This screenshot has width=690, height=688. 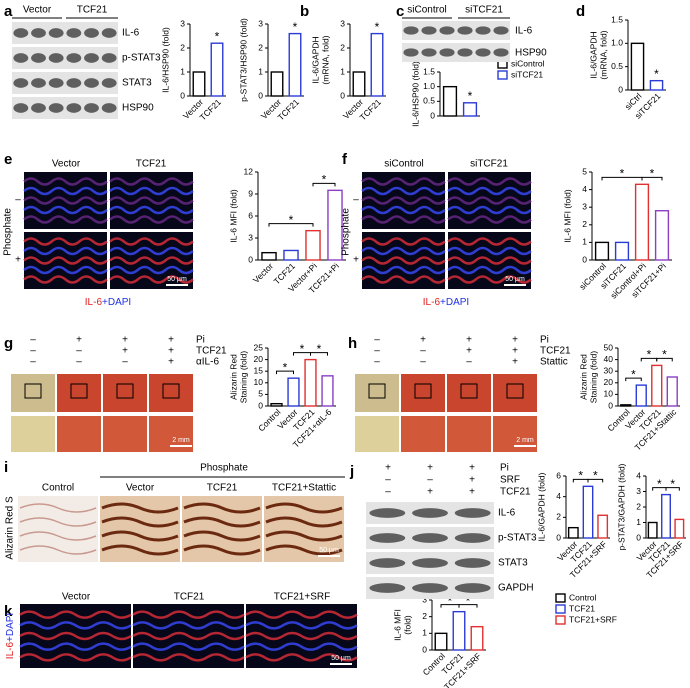 I want to click on y-axis-title: p-STAT3/GAPDH (fold), so click(x=621, y=506).